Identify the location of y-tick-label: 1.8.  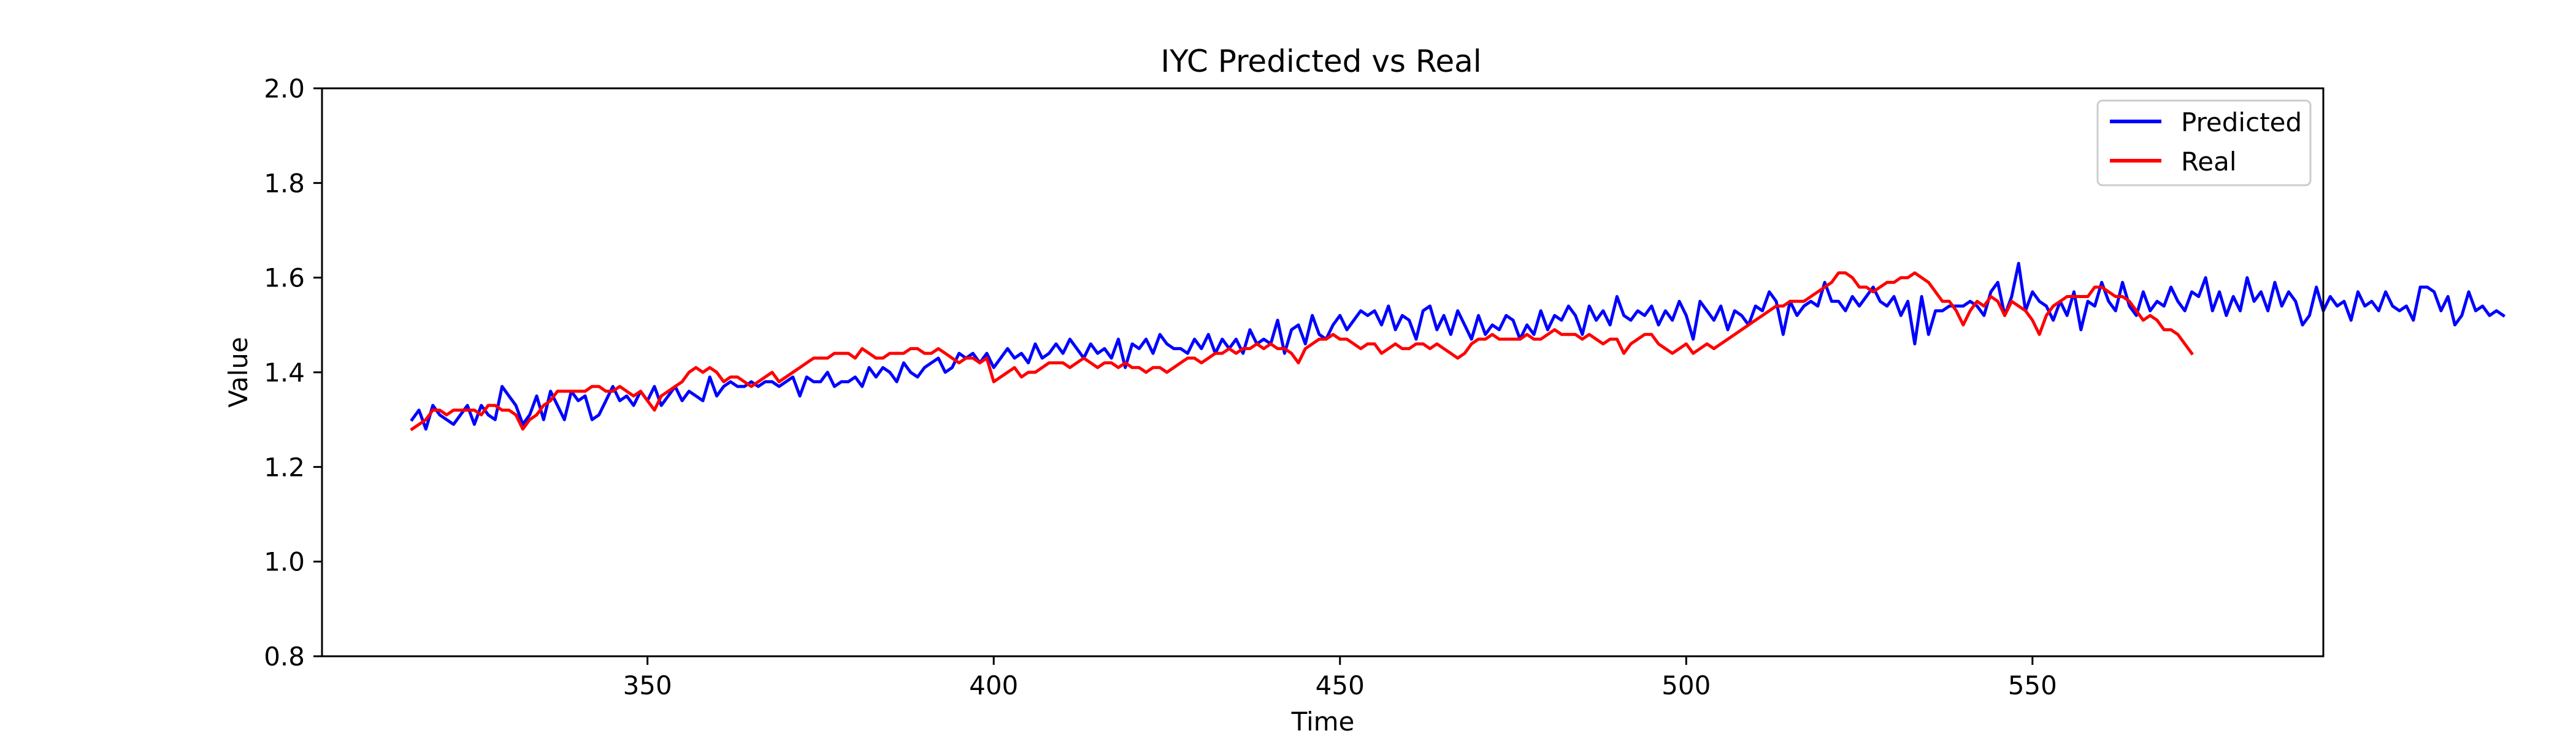
(284, 183).